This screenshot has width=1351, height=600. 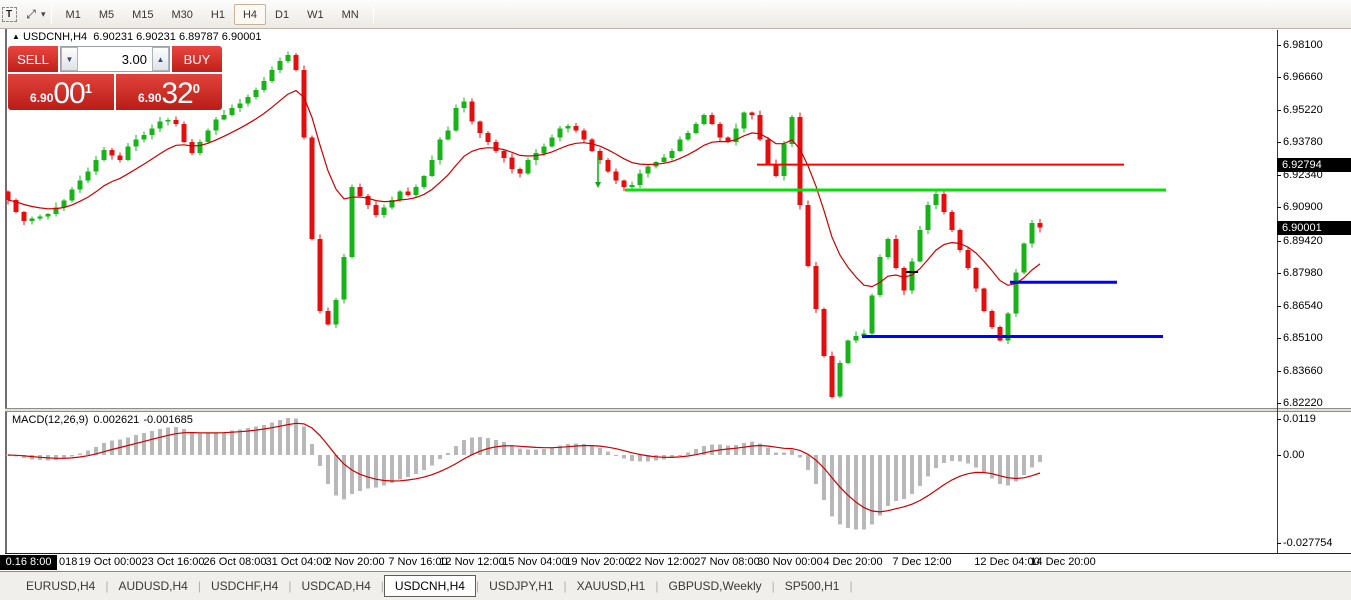 What do you see at coordinates (150, 98) in the screenshot?
I see `ask-prefix: 6.90` at bounding box center [150, 98].